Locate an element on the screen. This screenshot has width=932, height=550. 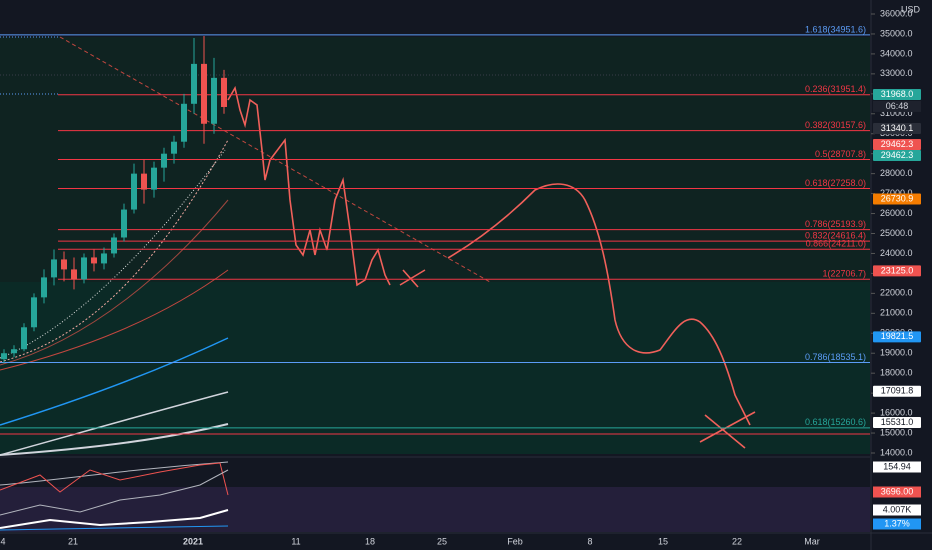
indicator-band is located at coordinates (435, 509).